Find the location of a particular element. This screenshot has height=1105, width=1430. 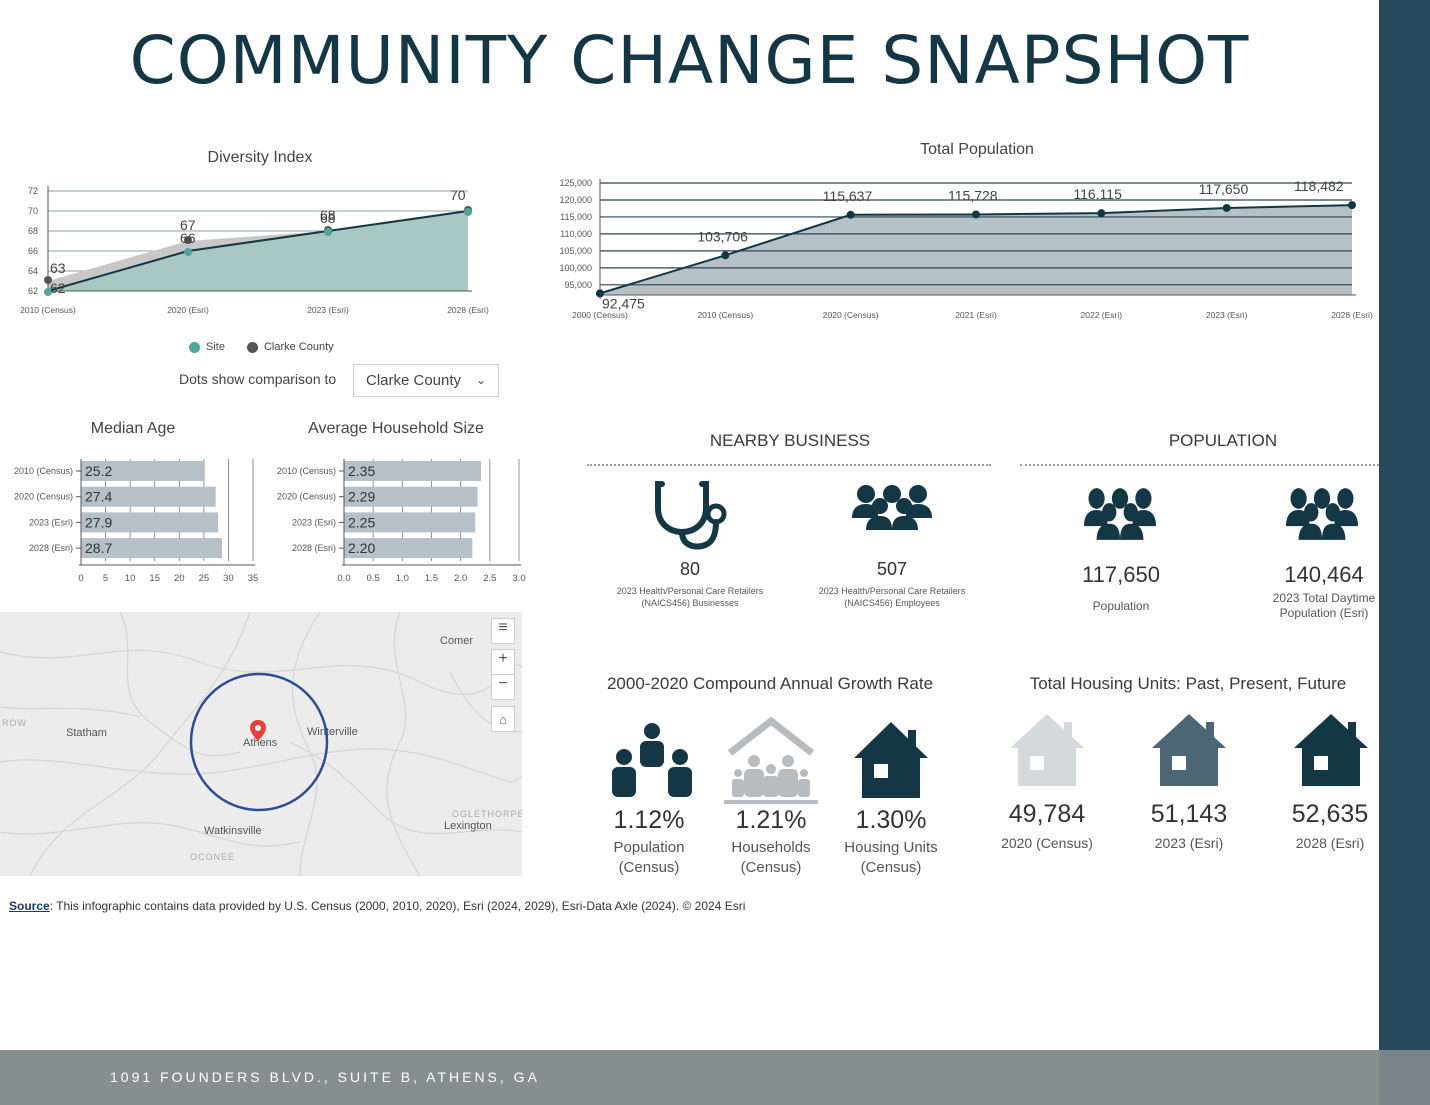

household-size-xtick-label: 0.0 is located at coordinates (343, 578).